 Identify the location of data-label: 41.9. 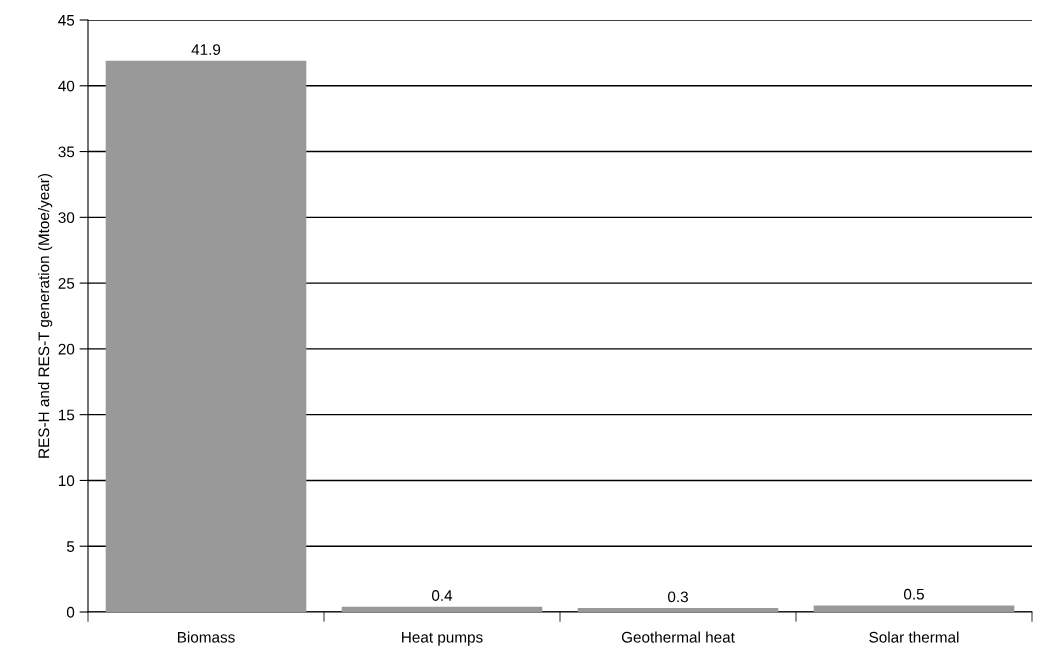
(206, 49).